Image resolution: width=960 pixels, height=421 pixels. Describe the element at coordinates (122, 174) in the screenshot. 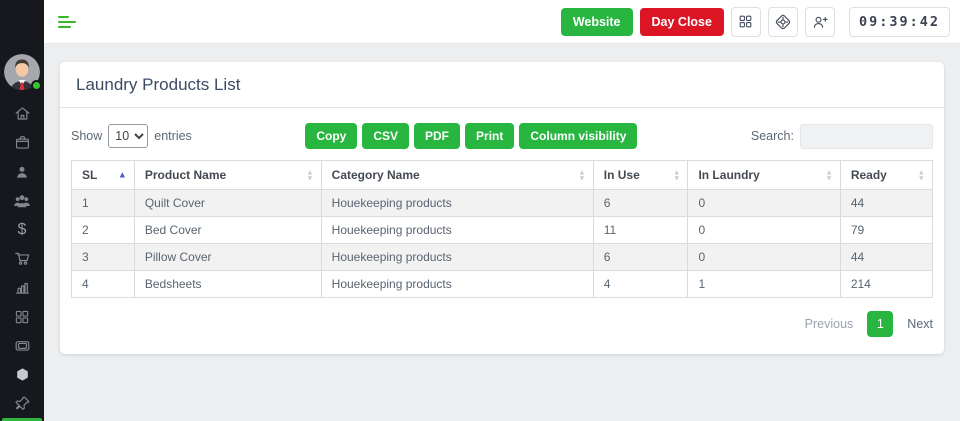

I see `sort-asc-icon: ▲` at that location.